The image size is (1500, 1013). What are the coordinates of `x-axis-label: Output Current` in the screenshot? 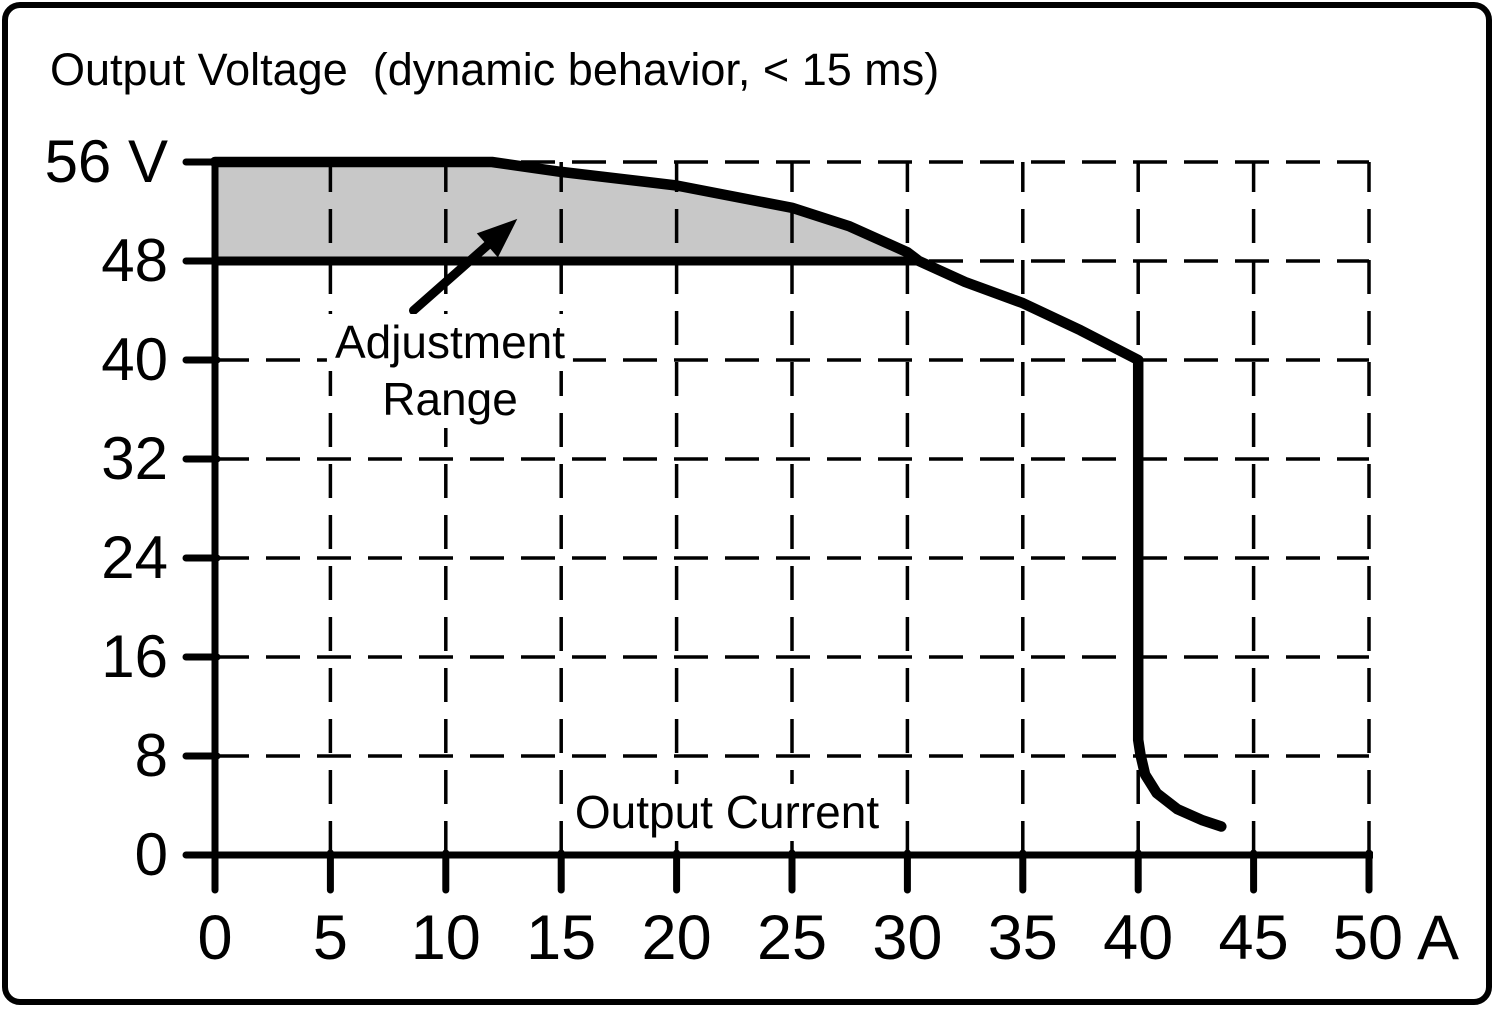 It's located at (727, 812).